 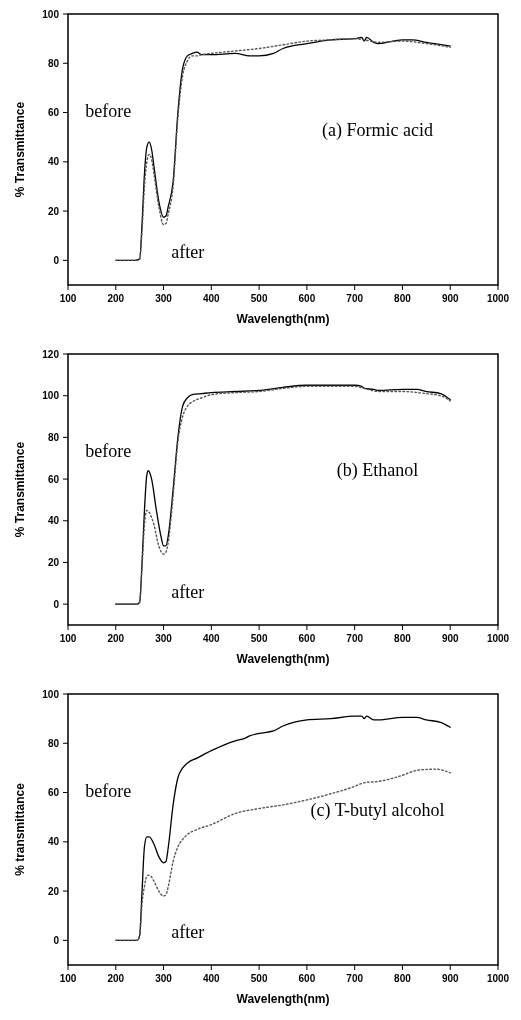 What do you see at coordinates (51, 354) in the screenshot?
I see `y-tick-label: 120` at bounding box center [51, 354].